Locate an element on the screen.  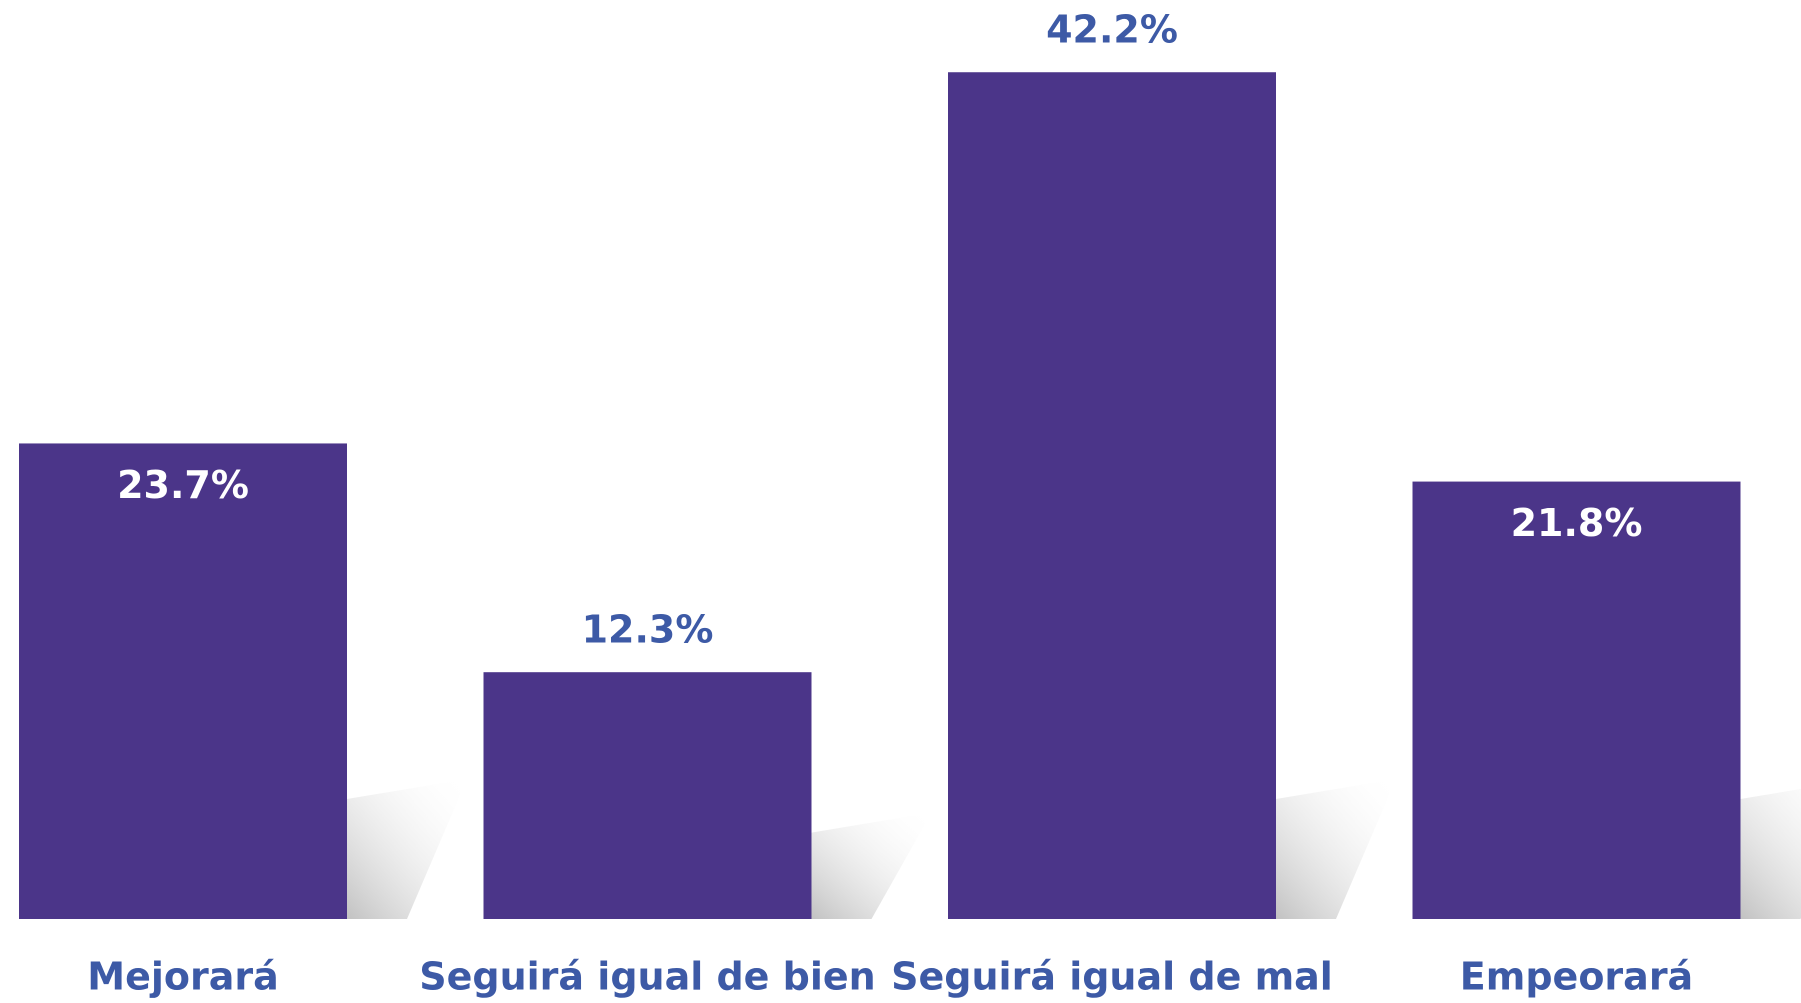
x-tick-label: Mejorará is located at coordinates (182, 977).